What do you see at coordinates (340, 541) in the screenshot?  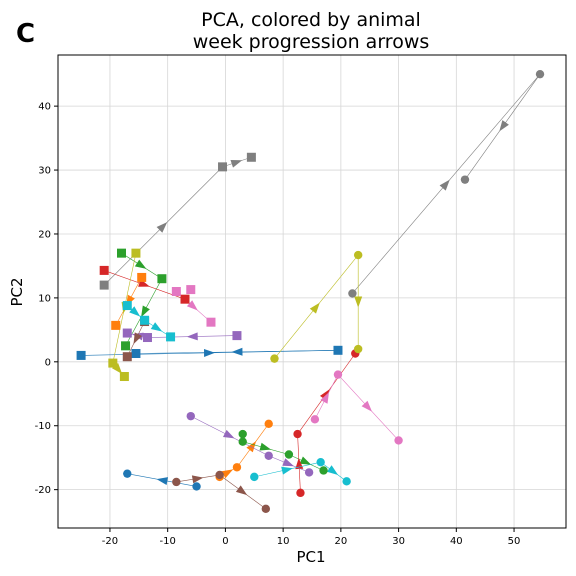 I see `x-tick-label: 20` at bounding box center [340, 541].